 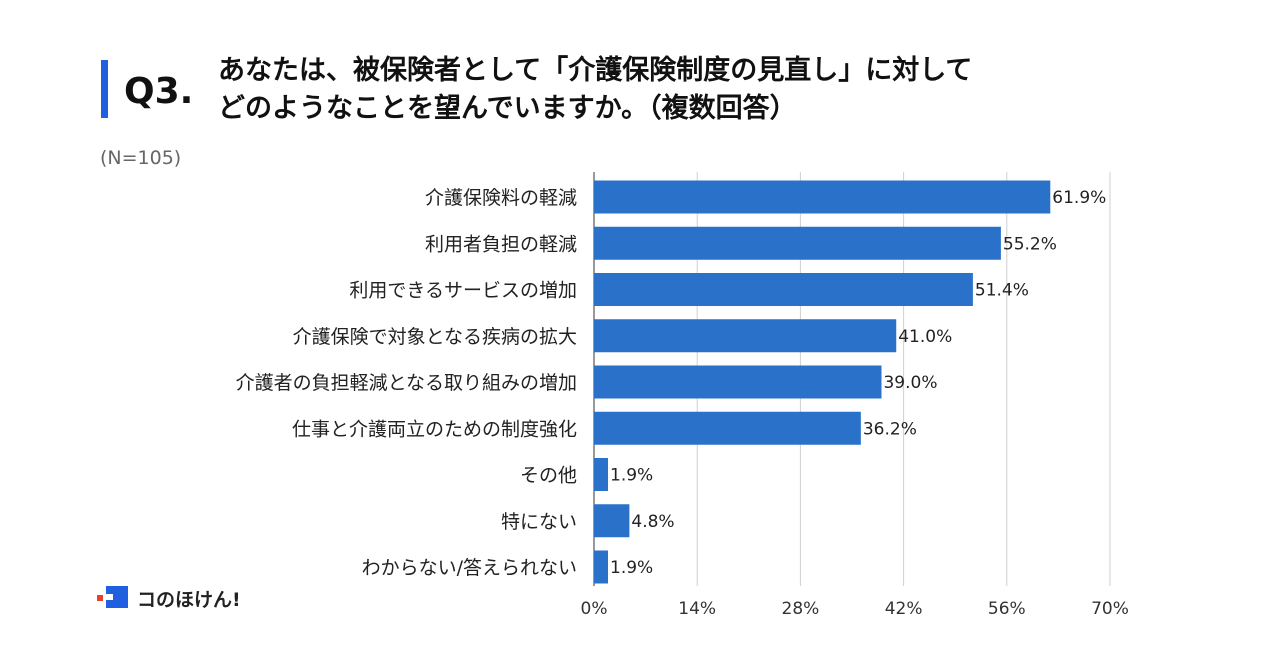 I want to click on category-label: わからない/答えられない, so click(x=469, y=568).